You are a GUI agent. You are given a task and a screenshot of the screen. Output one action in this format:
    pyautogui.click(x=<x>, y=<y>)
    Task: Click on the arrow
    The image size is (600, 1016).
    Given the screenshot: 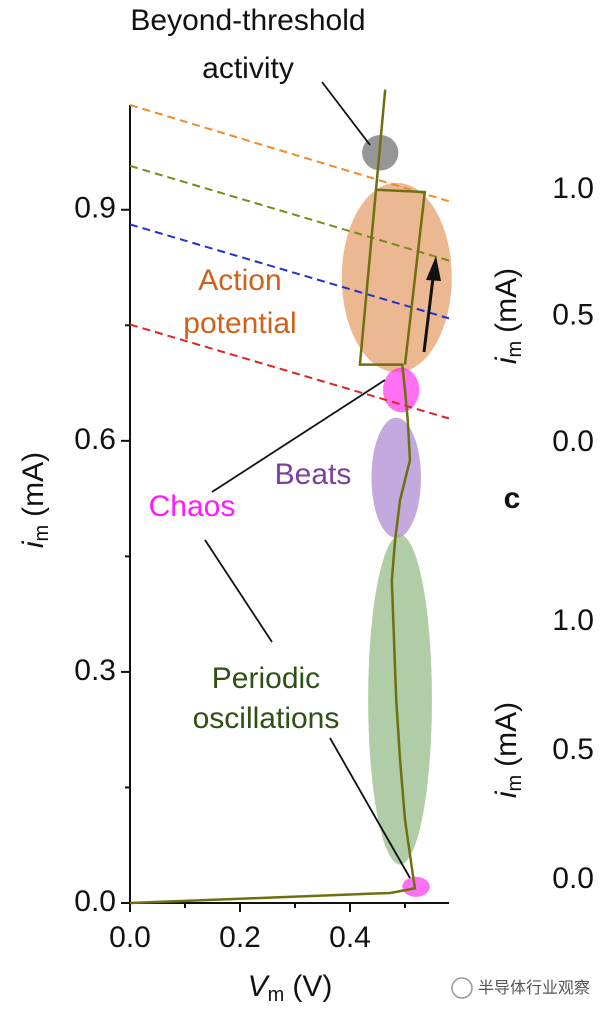 What is the action you would take?
    pyautogui.click(x=431, y=304)
    